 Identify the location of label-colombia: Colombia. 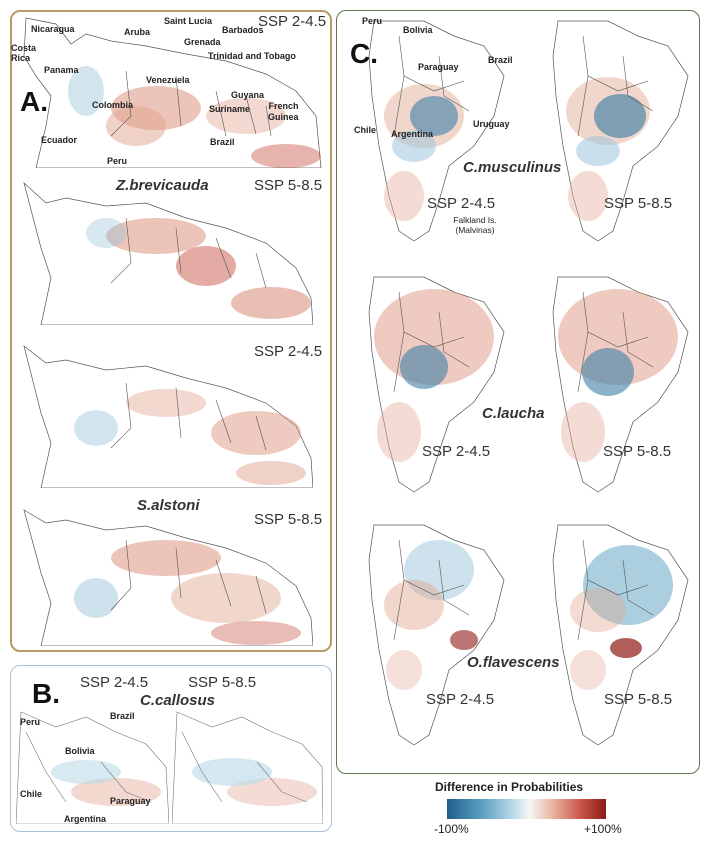
(113, 105).